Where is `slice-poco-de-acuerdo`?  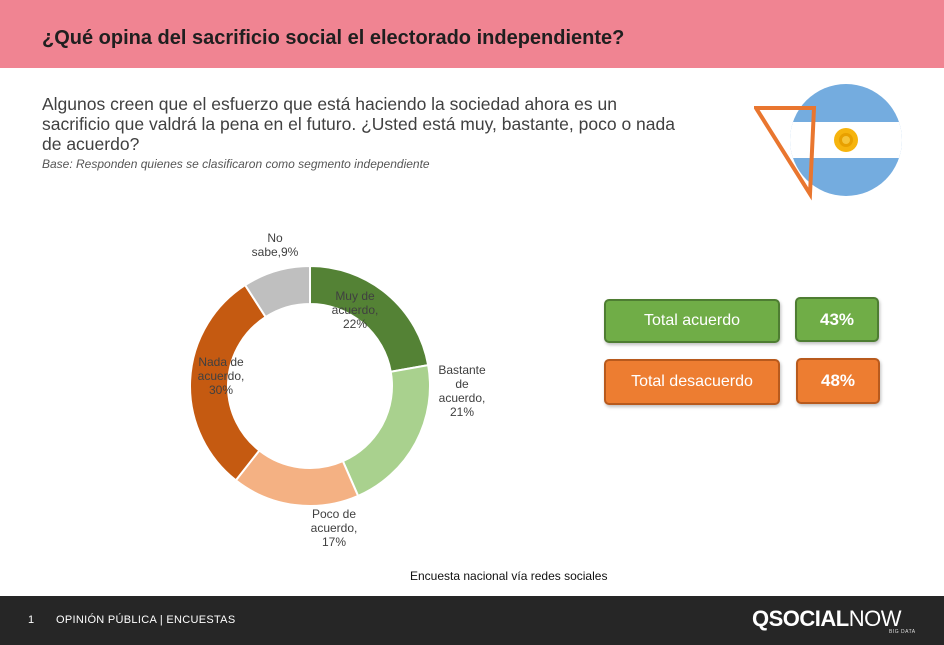 slice-poco-de-acuerdo is located at coordinates (297, 478).